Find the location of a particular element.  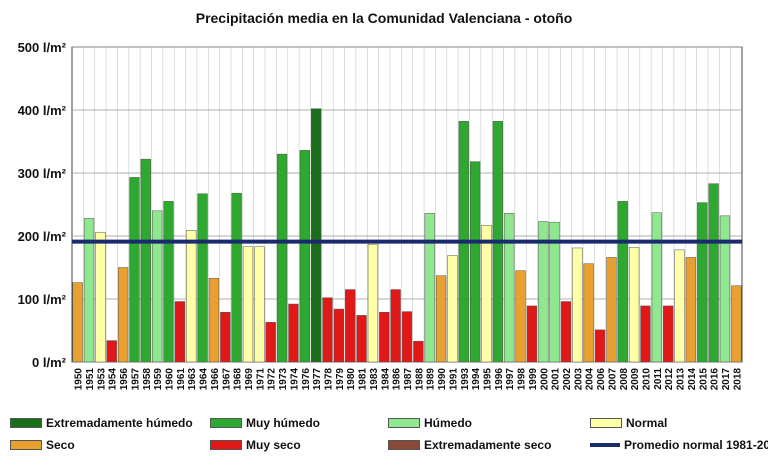

x-tick-label: 1972 is located at coordinates (272, 379).